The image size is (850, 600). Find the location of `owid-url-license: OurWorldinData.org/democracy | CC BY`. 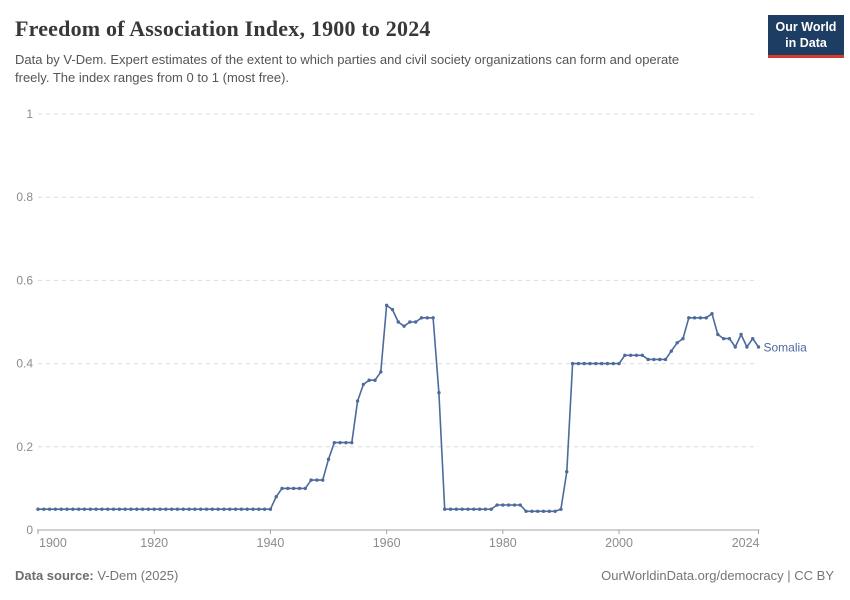

owid-url-license: OurWorldinData.org/democracy | CC BY is located at coordinates (717, 575).